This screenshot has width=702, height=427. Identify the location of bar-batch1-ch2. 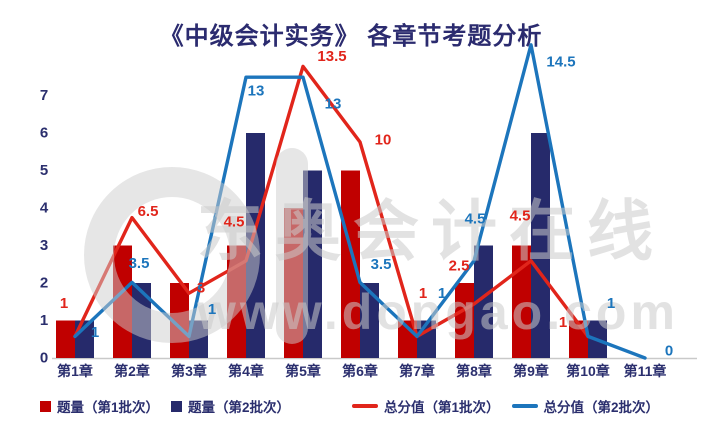
(122, 301).